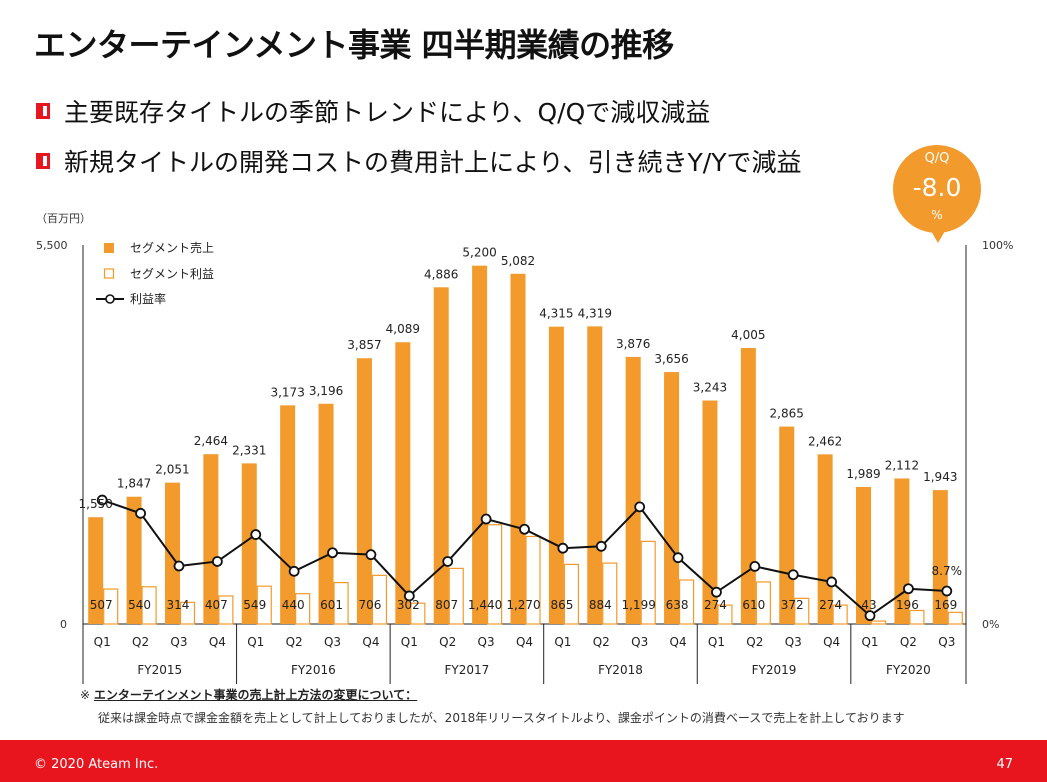  Describe the element at coordinates (101, 605) in the screenshot. I see `profit-data-label: 507` at that location.